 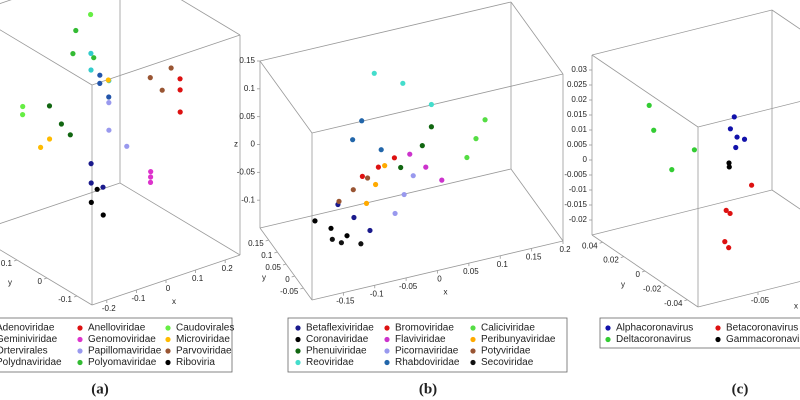 What do you see at coordinates (611, 260) in the screenshot?
I see `y-tick-label: 0.02` at bounding box center [611, 260].